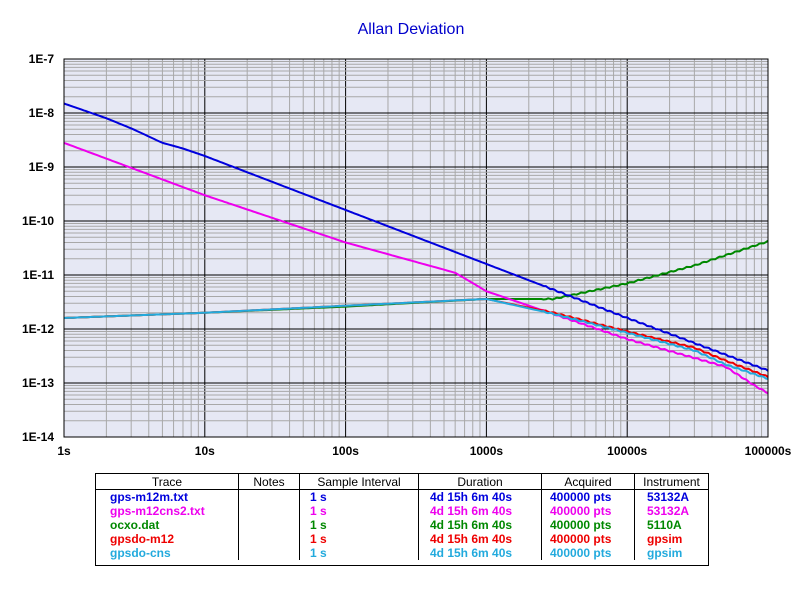 This screenshot has height=600, width=800. What do you see at coordinates (424, 451) in the screenshot?
I see `x-axis-ticks: 1s 10s 100s 1000s 10000s 100000s` at bounding box center [424, 451].